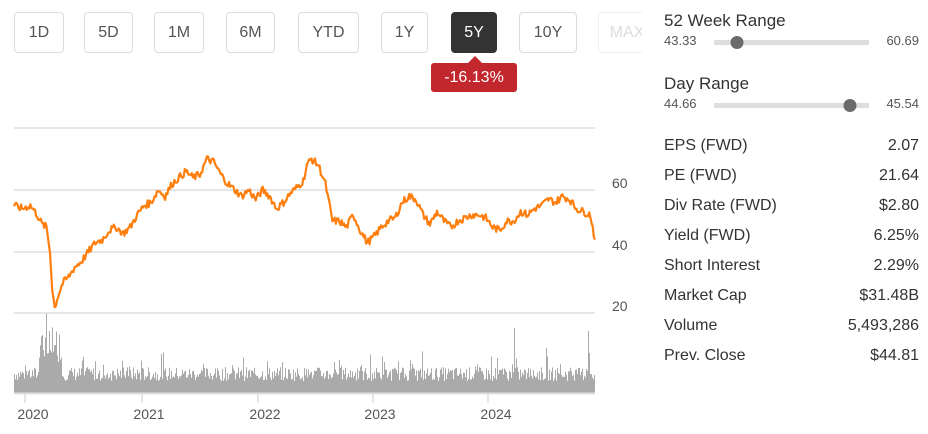  What do you see at coordinates (548, 32) in the screenshot?
I see `range-button-10y: 10Y` at bounding box center [548, 32].